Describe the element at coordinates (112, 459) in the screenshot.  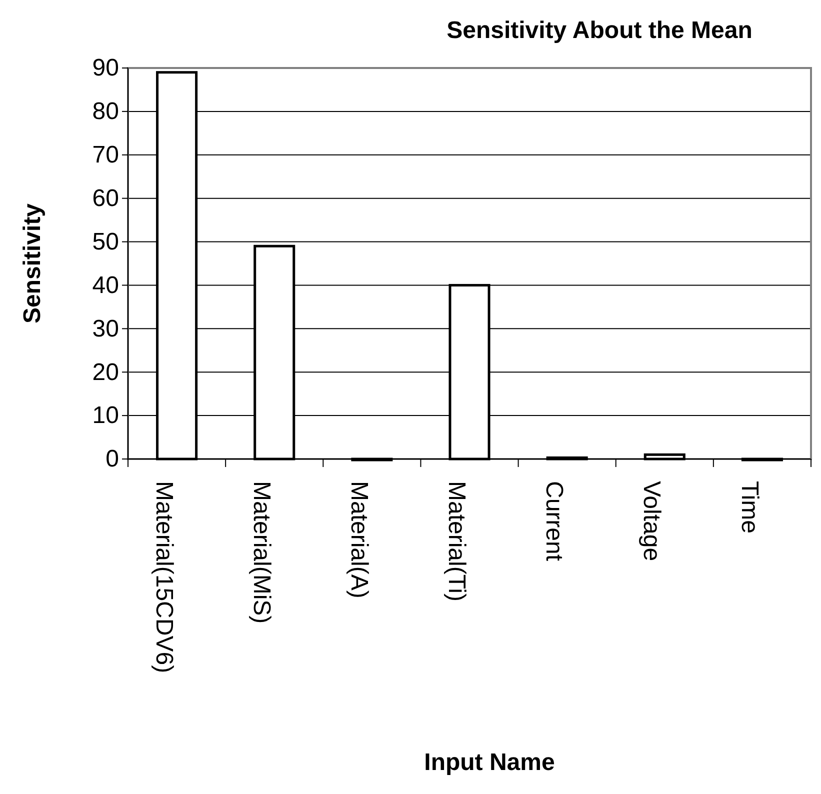
I see `y-tick-label: 0` at that location.